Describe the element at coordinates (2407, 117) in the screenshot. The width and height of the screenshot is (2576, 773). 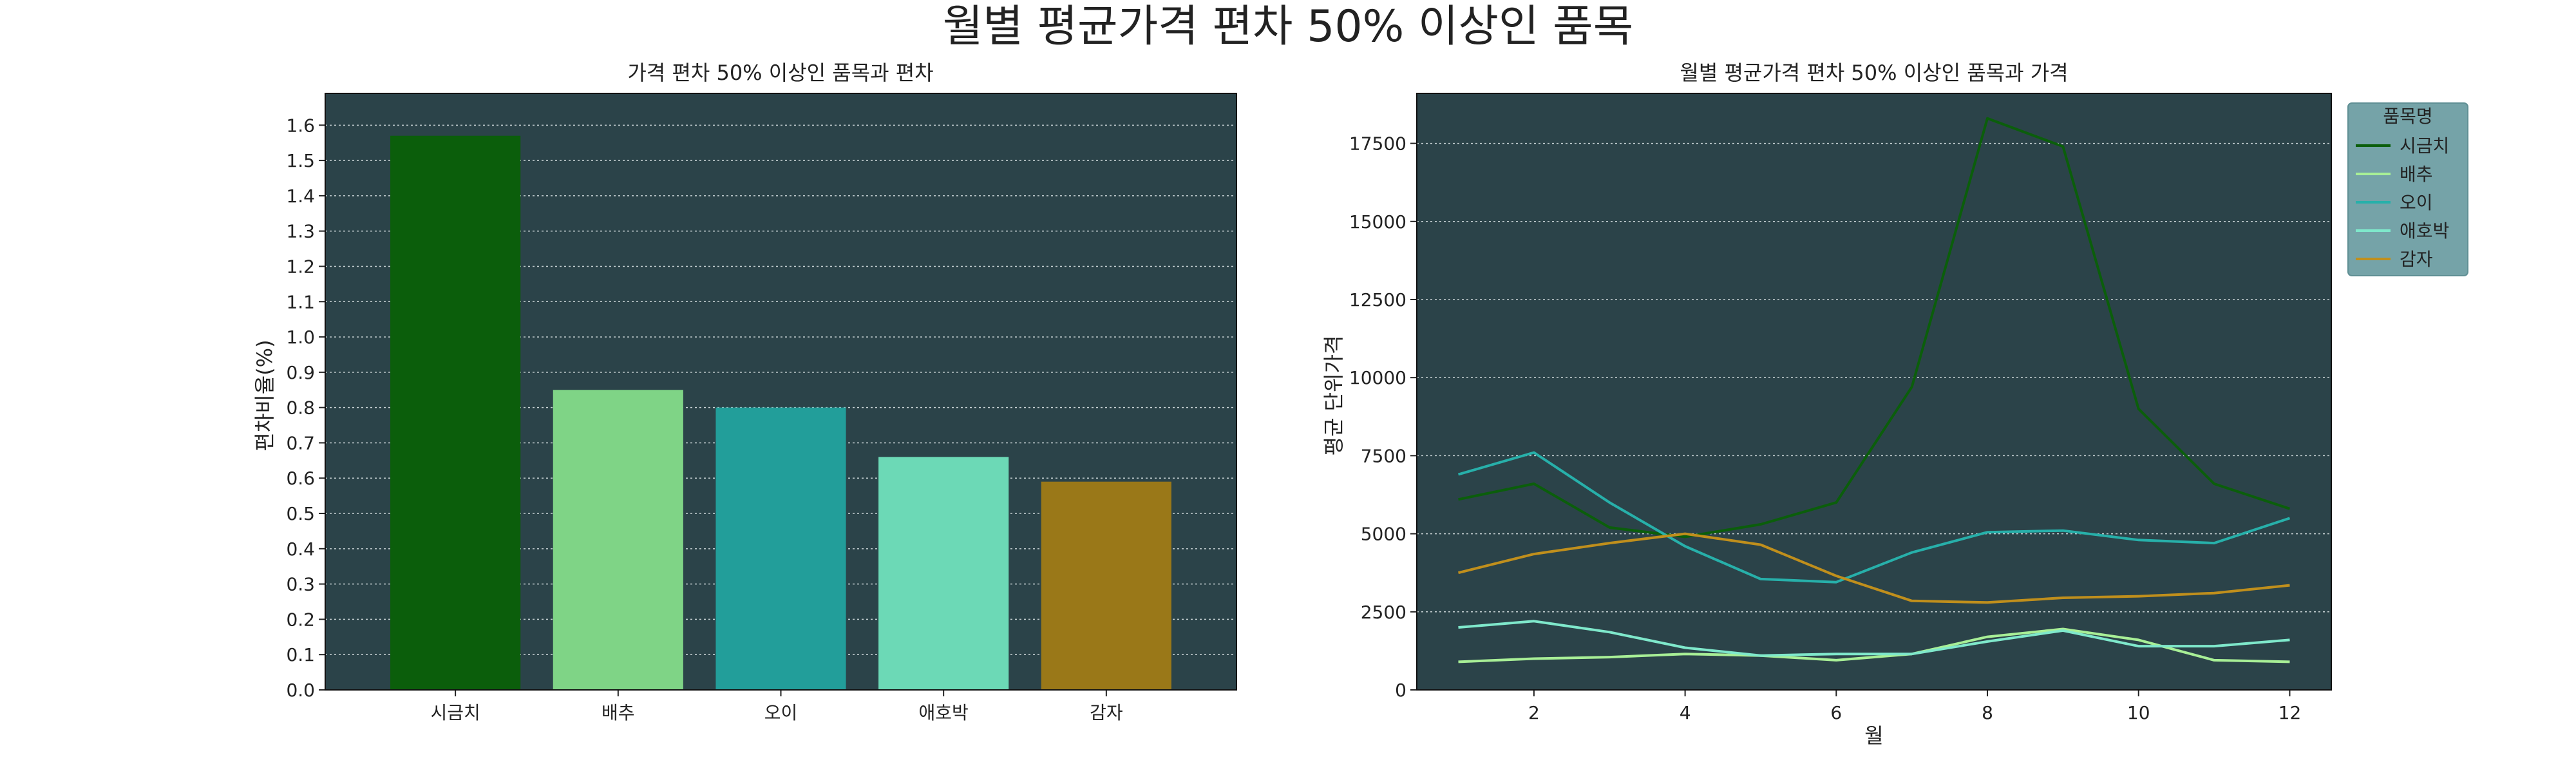
I see `legend-title: 품목명` at that location.